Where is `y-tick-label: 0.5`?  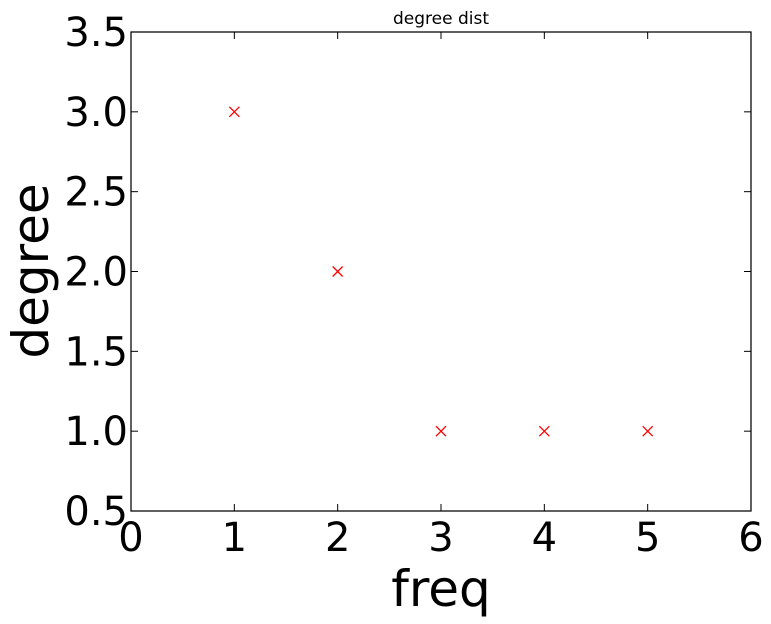
y-tick-label: 0.5 is located at coordinates (96, 512).